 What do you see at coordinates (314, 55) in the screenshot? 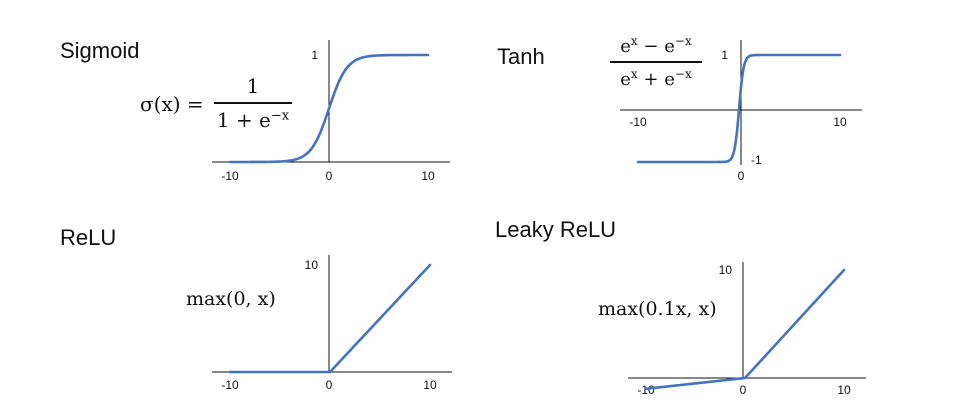
I see `sigmoid-y-tick-label: 1` at bounding box center [314, 55].